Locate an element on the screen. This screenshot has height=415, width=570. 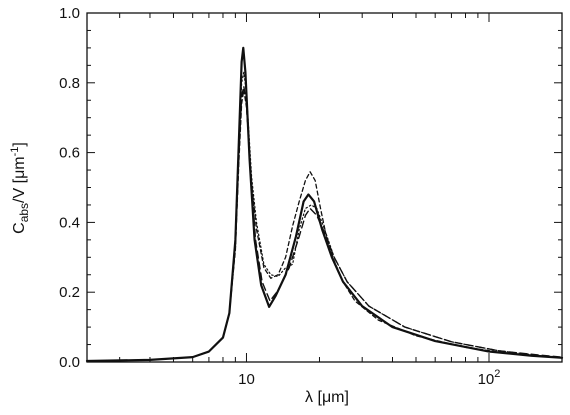
y-axis-label-main: C is located at coordinates (19, 228).